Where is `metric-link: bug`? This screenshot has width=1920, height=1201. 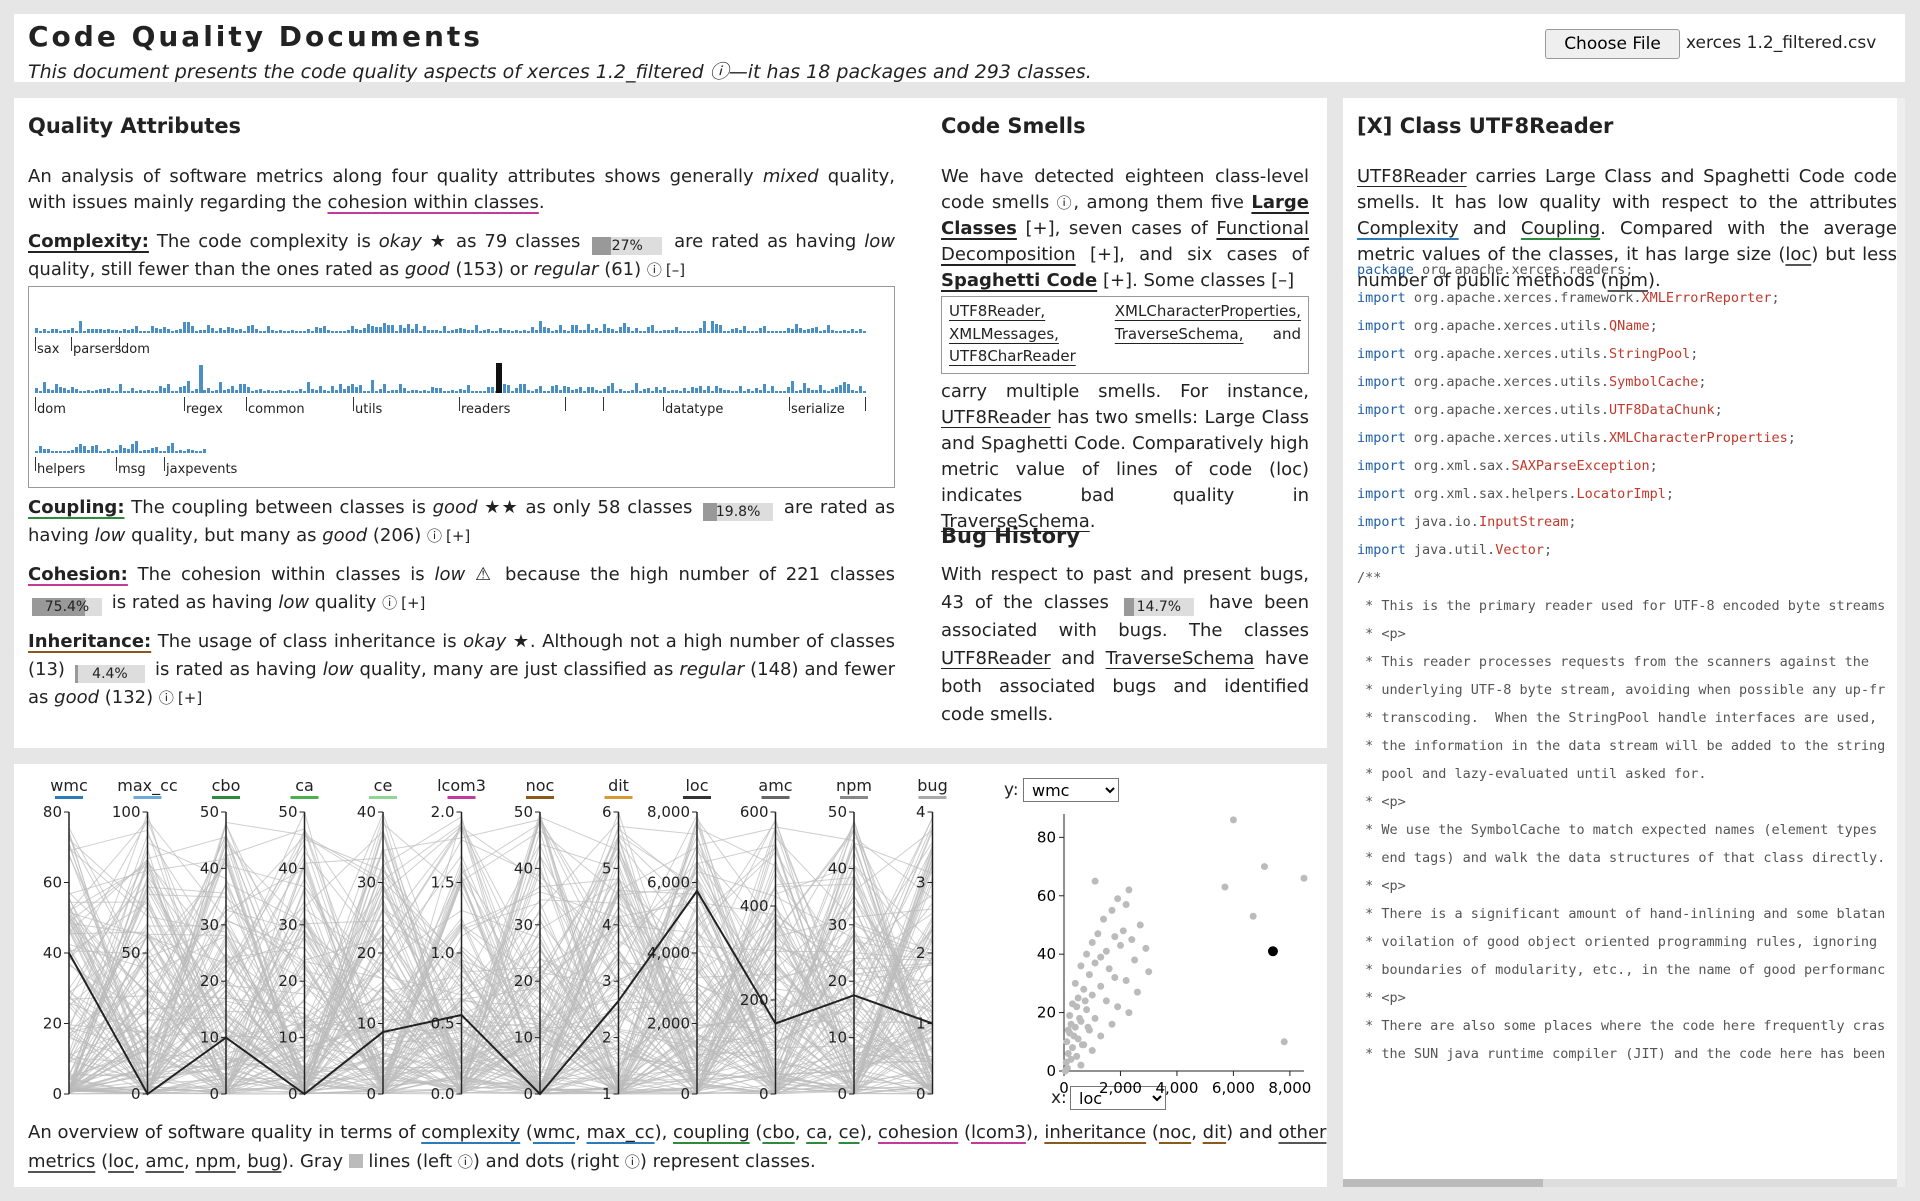 metric-link: bug is located at coordinates (264, 1161).